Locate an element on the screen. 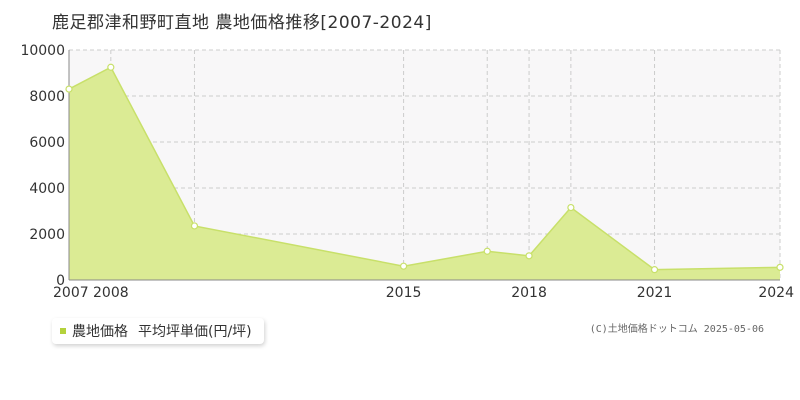 The height and width of the screenshot is (400, 800). credit-text: (C)土地価格ドットコム 2025-05-06 is located at coordinates (676, 329).